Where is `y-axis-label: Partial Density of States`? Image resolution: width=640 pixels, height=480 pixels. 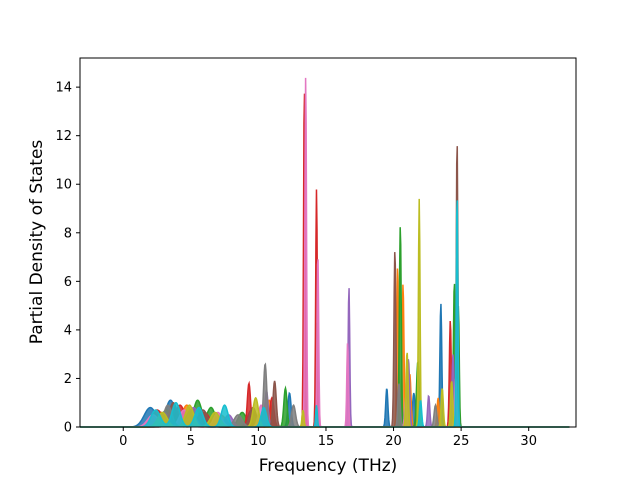 y-axis-label: Partial Density of States is located at coordinates (37, 242).